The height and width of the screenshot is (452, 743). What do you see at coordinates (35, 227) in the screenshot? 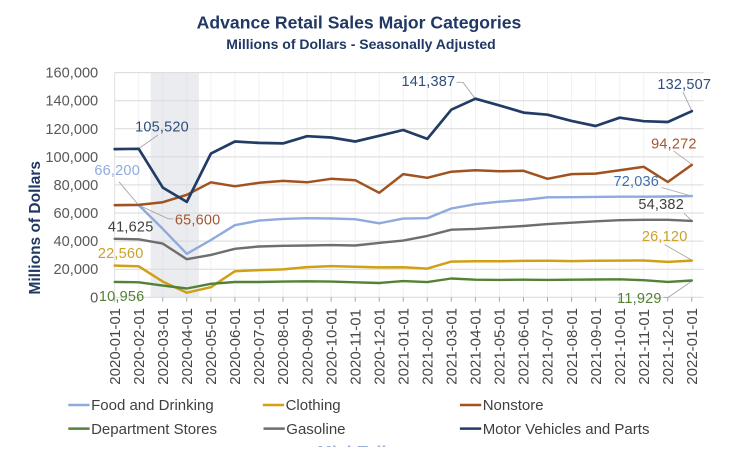
I see `svg-text: Millions of Dollars` at bounding box center [35, 227].